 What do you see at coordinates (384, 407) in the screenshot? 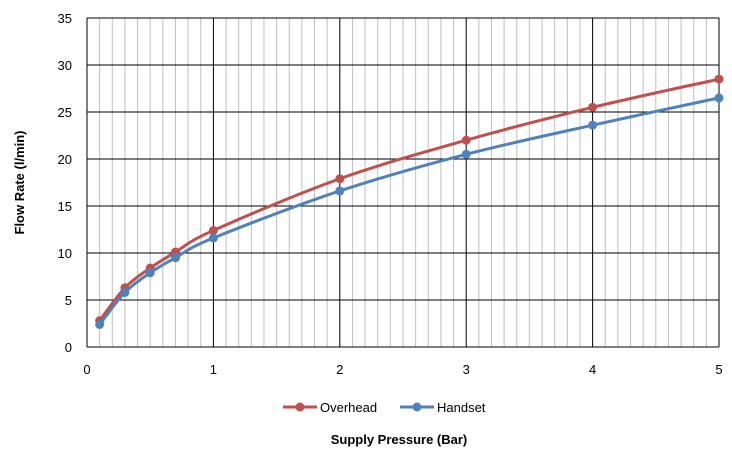
I see `legend: Overhead Handset` at bounding box center [384, 407].